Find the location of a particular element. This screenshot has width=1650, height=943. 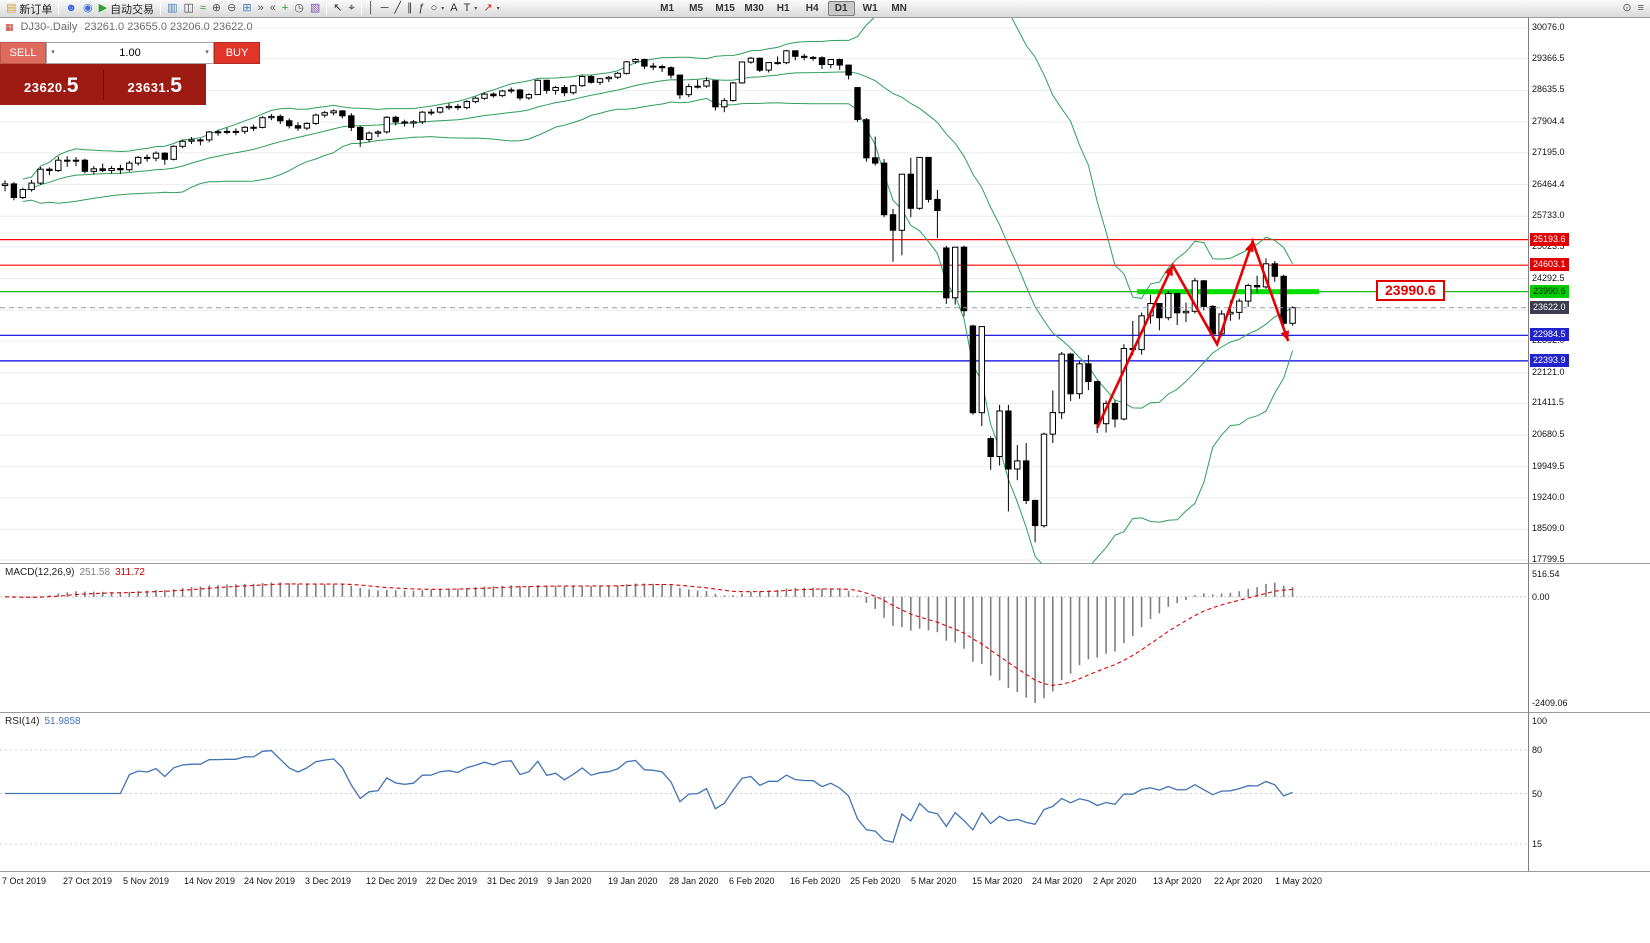

macd-name: MACD(12,26,9) is located at coordinates (40, 572).